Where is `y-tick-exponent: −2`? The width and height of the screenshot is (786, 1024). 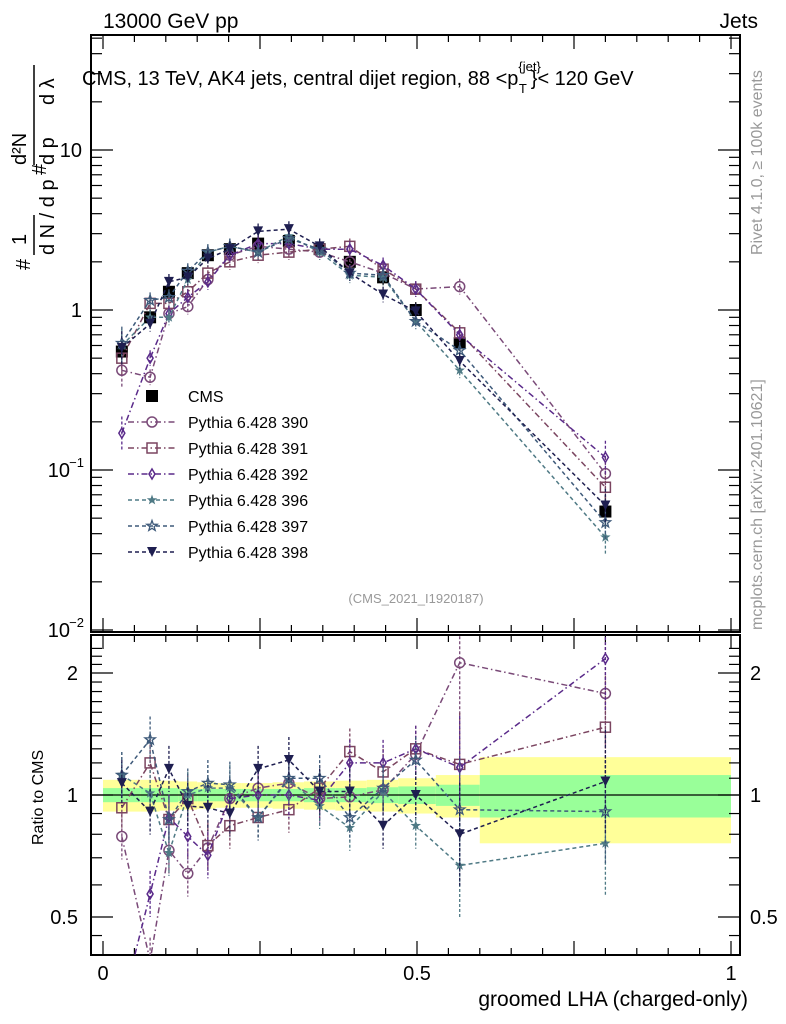
y-tick-exponent: −2 is located at coordinates (76, 622).